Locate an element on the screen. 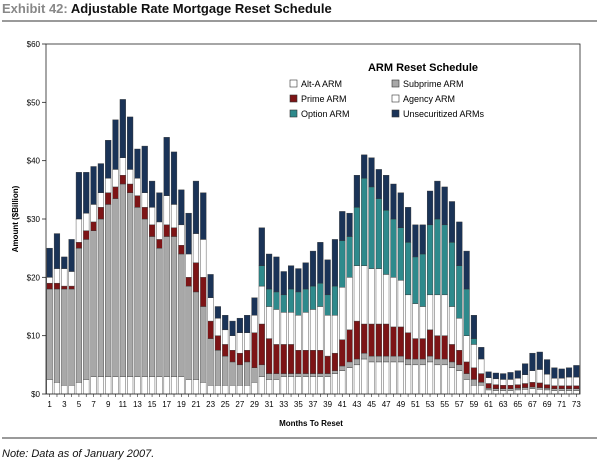 Image resolution: width=599 pixels, height=467 pixels. legend-title: ARM Reset Schedule is located at coordinates (423, 68).